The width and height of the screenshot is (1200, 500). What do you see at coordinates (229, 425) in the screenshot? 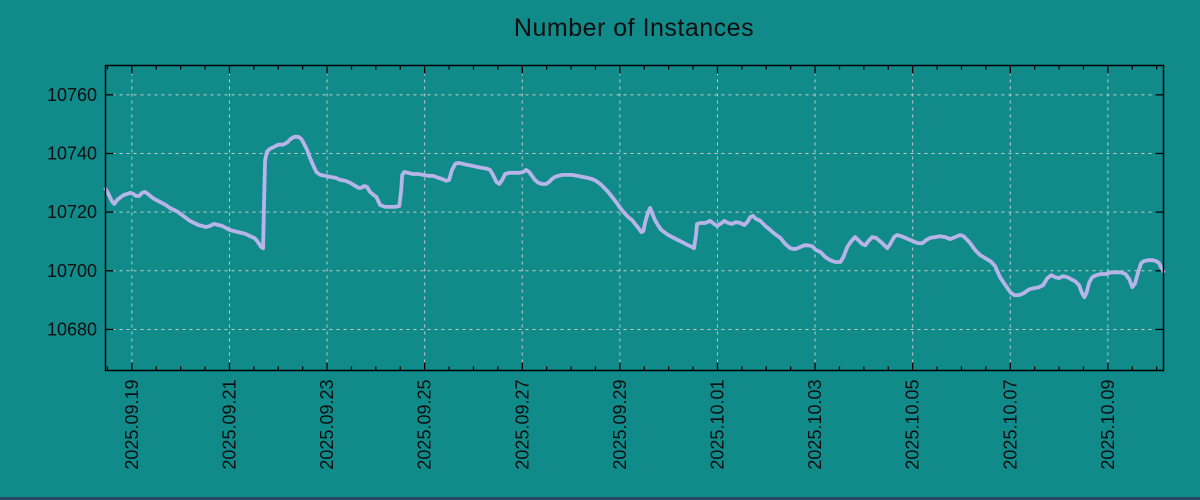
I see `svg-text: 2025.09.21` at bounding box center [229, 425].